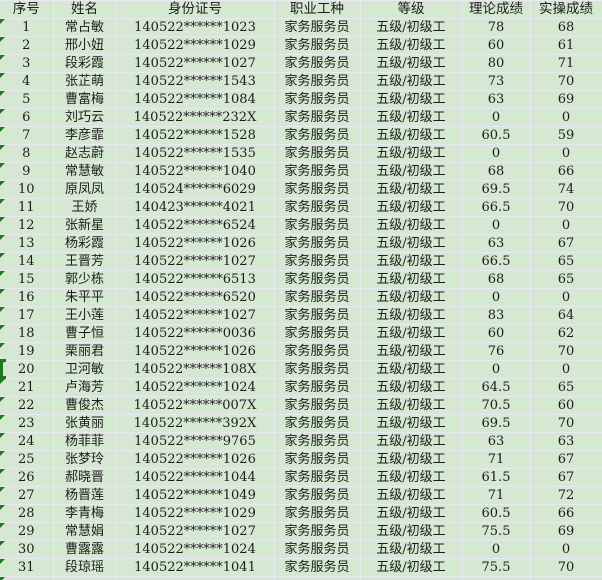 The height and width of the screenshot is (580, 602). Describe the element at coordinates (411, 9) in the screenshot. I see `column-header-level: 等级` at that location.